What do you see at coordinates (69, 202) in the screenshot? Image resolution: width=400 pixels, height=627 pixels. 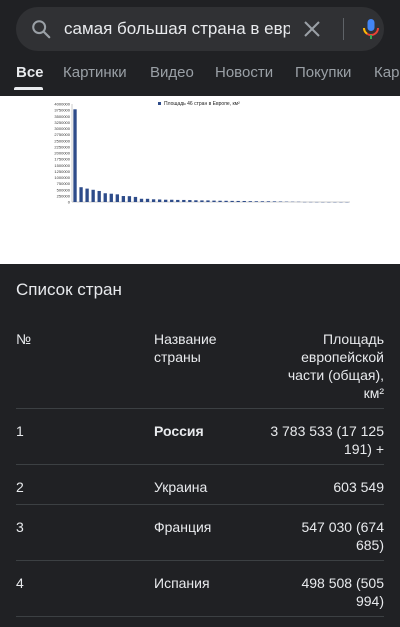 I see `y-tick-label: 0` at bounding box center [69, 202].